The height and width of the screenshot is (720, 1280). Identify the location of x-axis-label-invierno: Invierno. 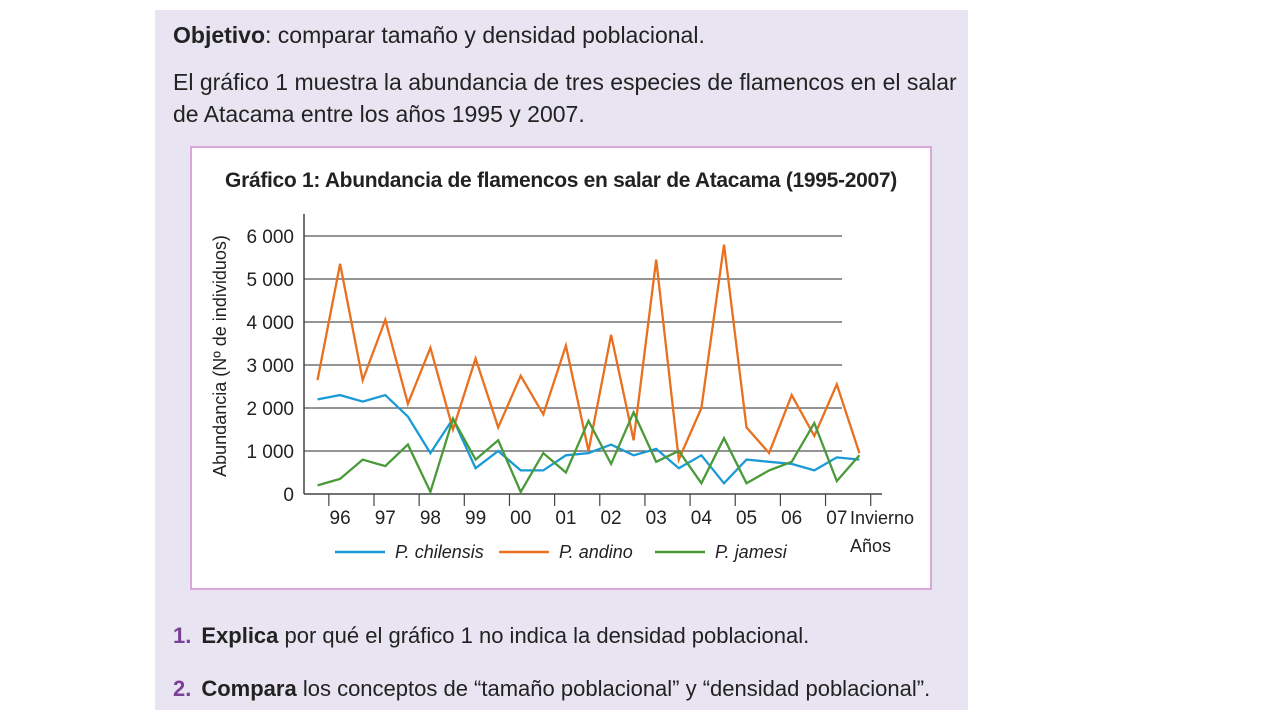
(882, 518).